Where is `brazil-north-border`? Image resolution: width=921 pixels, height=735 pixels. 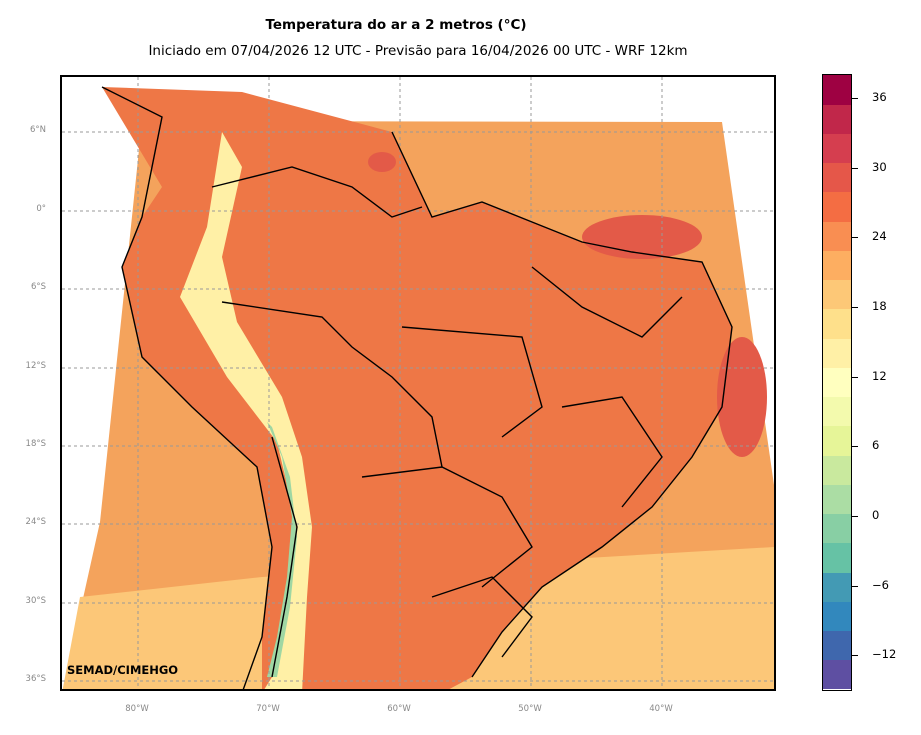 brazil-north-border is located at coordinates (317, 192).